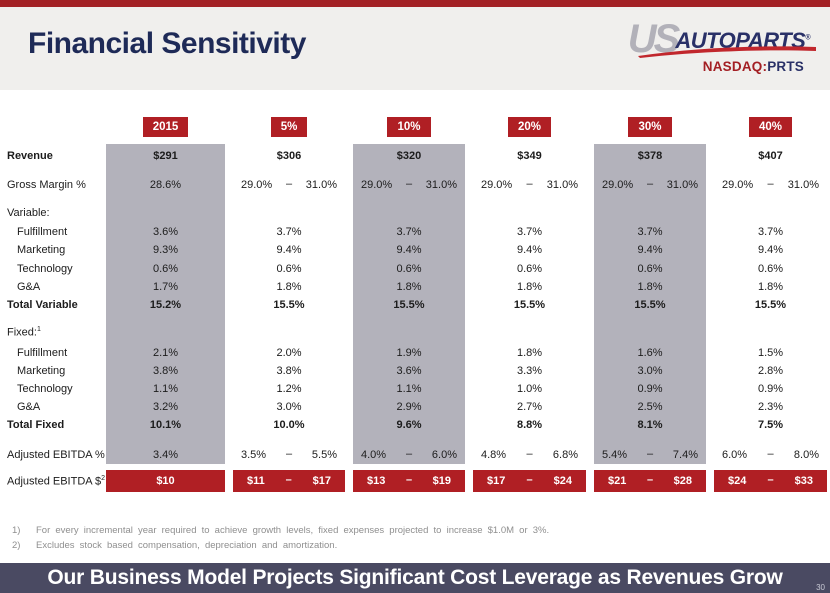 The width and height of the screenshot is (830, 593). I want to click on row-label-text: Technology, so click(45, 389).